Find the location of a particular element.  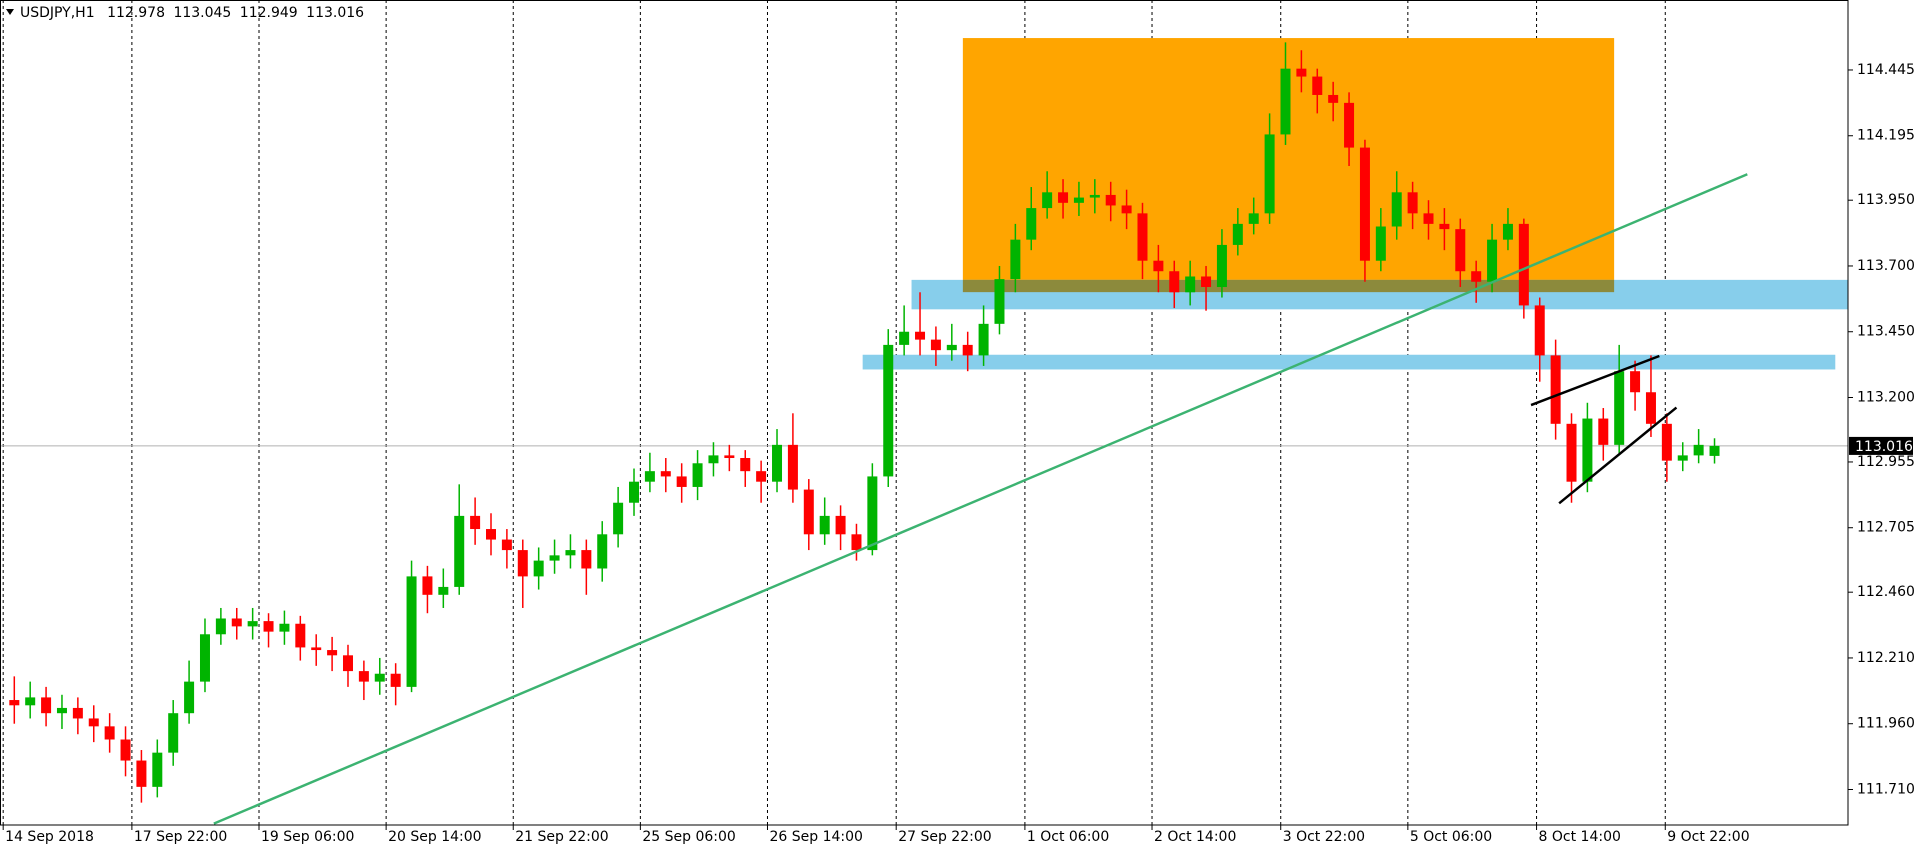

menu-arrow is located at coordinates (10, 12).